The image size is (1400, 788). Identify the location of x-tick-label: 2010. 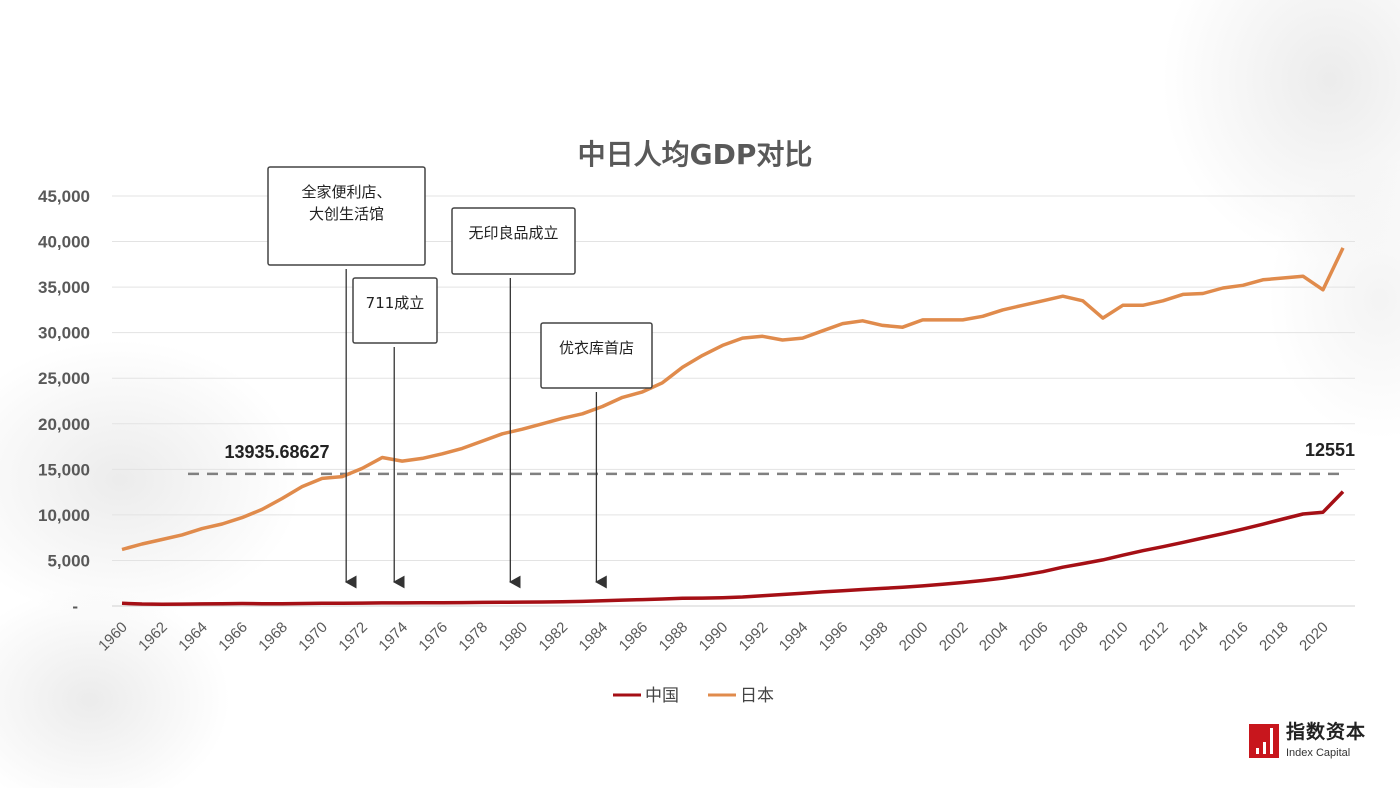
(1114, 637).